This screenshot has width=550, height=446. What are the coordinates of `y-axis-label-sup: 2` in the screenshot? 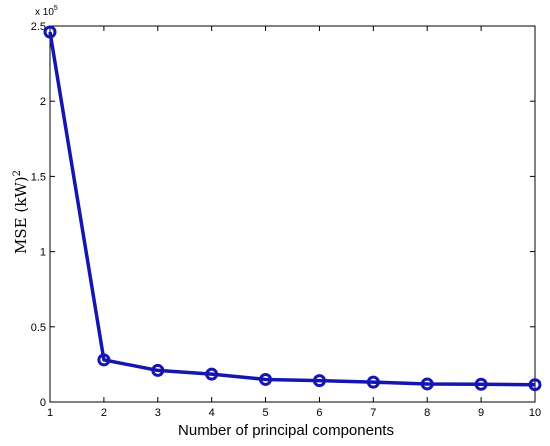 It's located at (17, 173).